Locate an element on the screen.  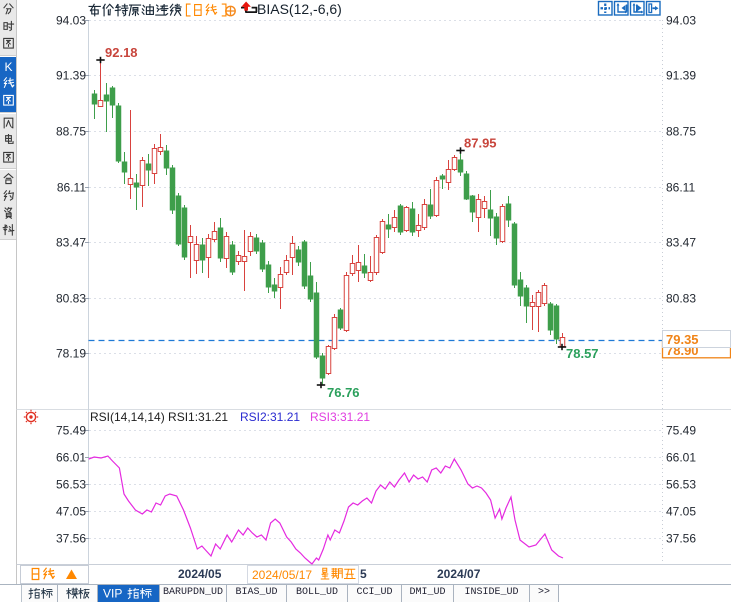
svg-text: 92.18 is located at coordinates (121, 52).